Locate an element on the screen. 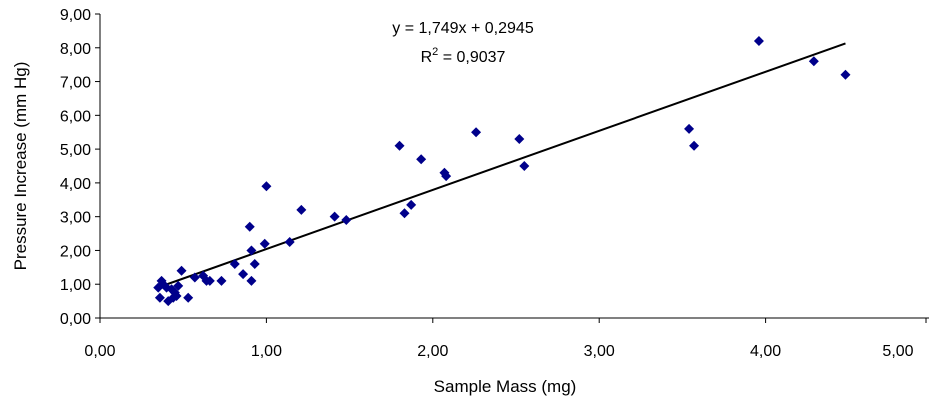 The height and width of the screenshot is (404, 929). y-axis-label: Pressure Increase (mm Hg) is located at coordinates (20, 166).